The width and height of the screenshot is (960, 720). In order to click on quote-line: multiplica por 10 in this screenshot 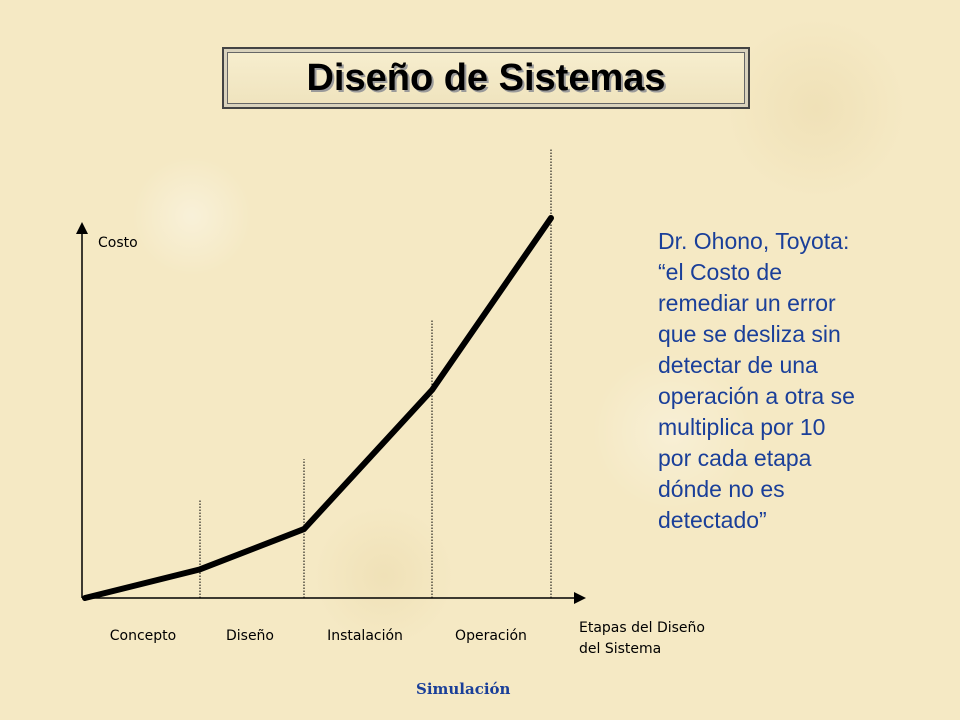, I will do `click(742, 427)`.